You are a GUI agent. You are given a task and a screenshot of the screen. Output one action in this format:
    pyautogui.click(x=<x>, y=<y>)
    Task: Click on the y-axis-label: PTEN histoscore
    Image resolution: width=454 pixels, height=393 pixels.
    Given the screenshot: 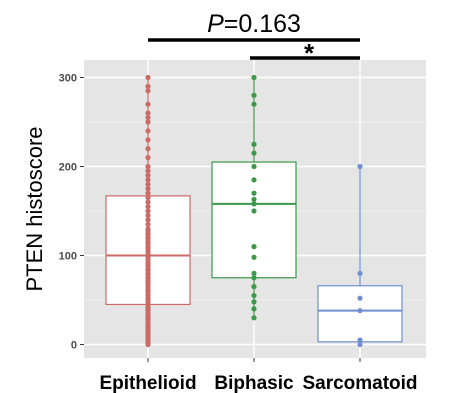 What is the action you would take?
    pyautogui.click(x=34, y=208)
    